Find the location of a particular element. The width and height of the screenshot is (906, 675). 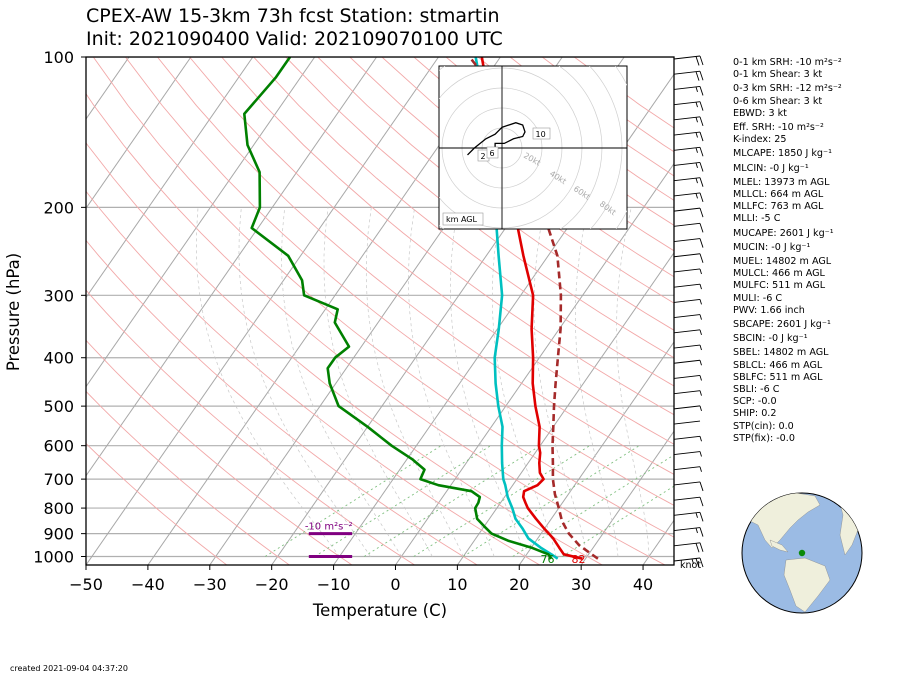

hodograph-height-box is located at coordinates (541, 133).